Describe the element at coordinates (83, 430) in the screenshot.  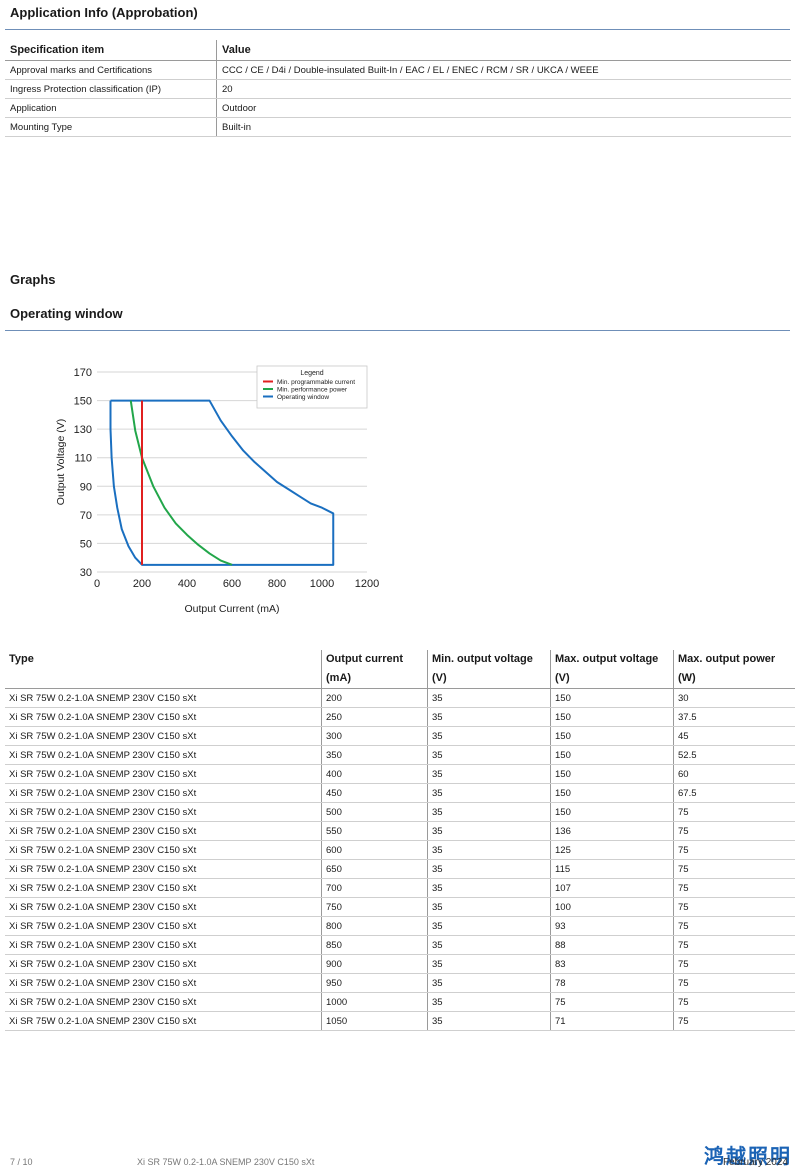
I see `y-tick-label: 130` at that location.